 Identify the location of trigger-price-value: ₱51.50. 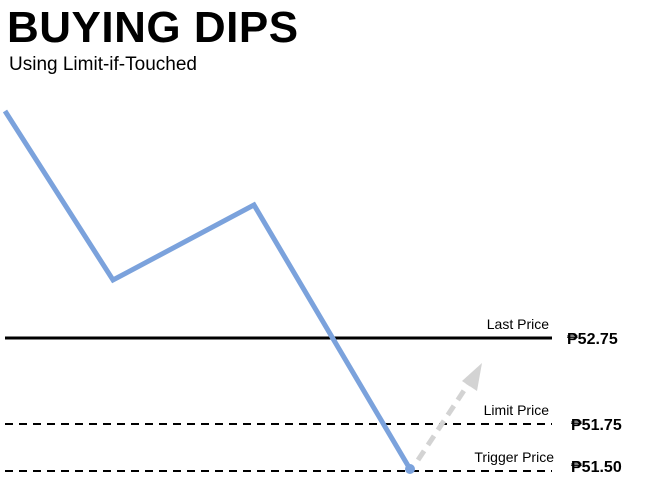
(596, 467).